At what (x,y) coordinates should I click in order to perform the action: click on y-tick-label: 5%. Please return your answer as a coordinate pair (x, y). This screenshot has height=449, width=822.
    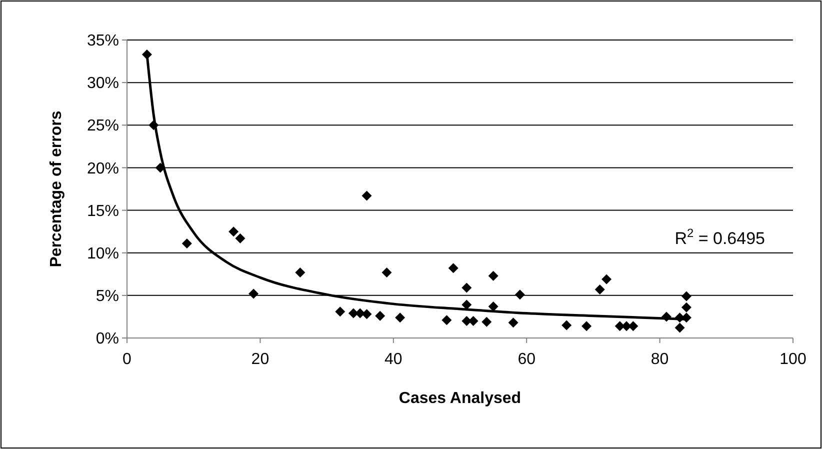
    Looking at the image, I should click on (107, 297).